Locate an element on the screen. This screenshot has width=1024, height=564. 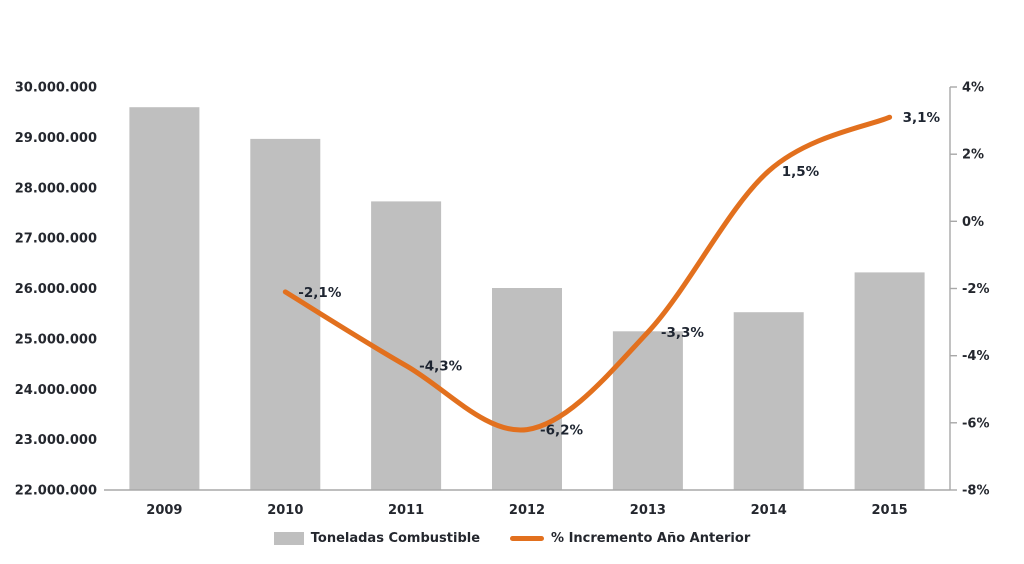
x-axis-label-2013: 2013 is located at coordinates (648, 510).